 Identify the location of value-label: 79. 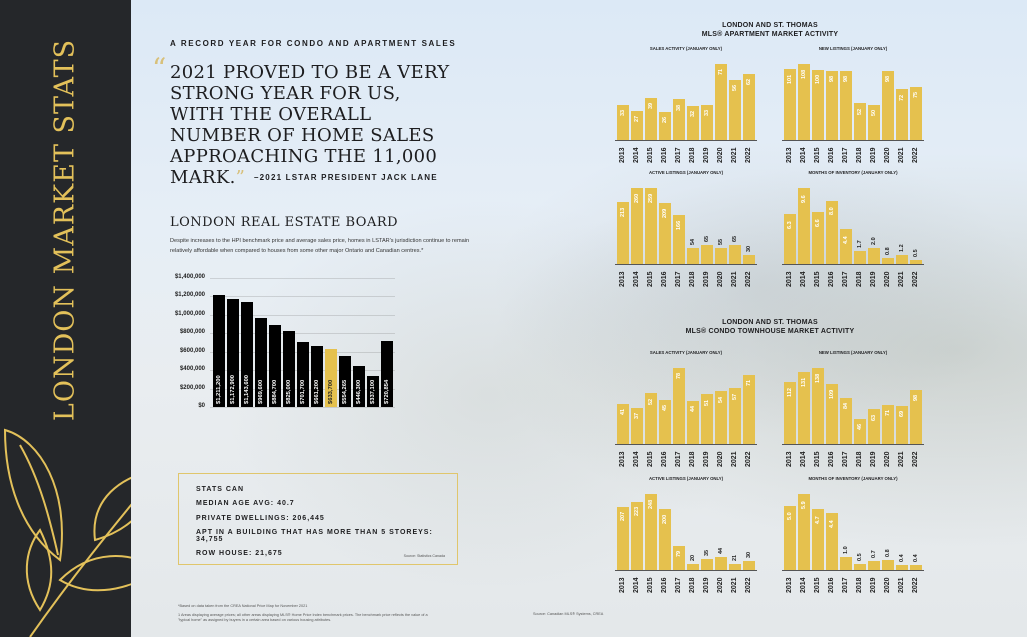
(678, 553).